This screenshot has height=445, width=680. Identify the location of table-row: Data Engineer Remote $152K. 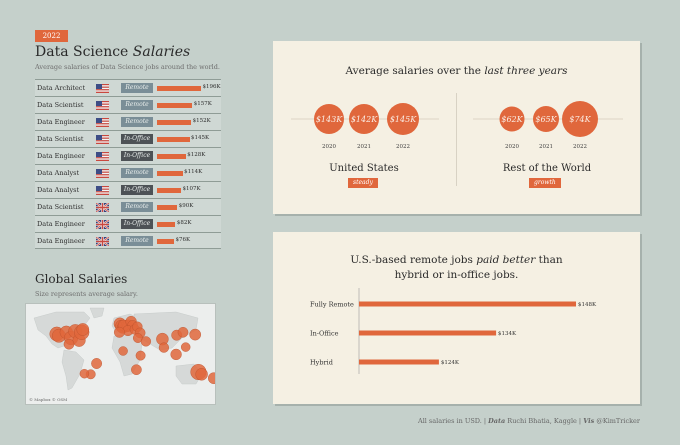
(128, 121).